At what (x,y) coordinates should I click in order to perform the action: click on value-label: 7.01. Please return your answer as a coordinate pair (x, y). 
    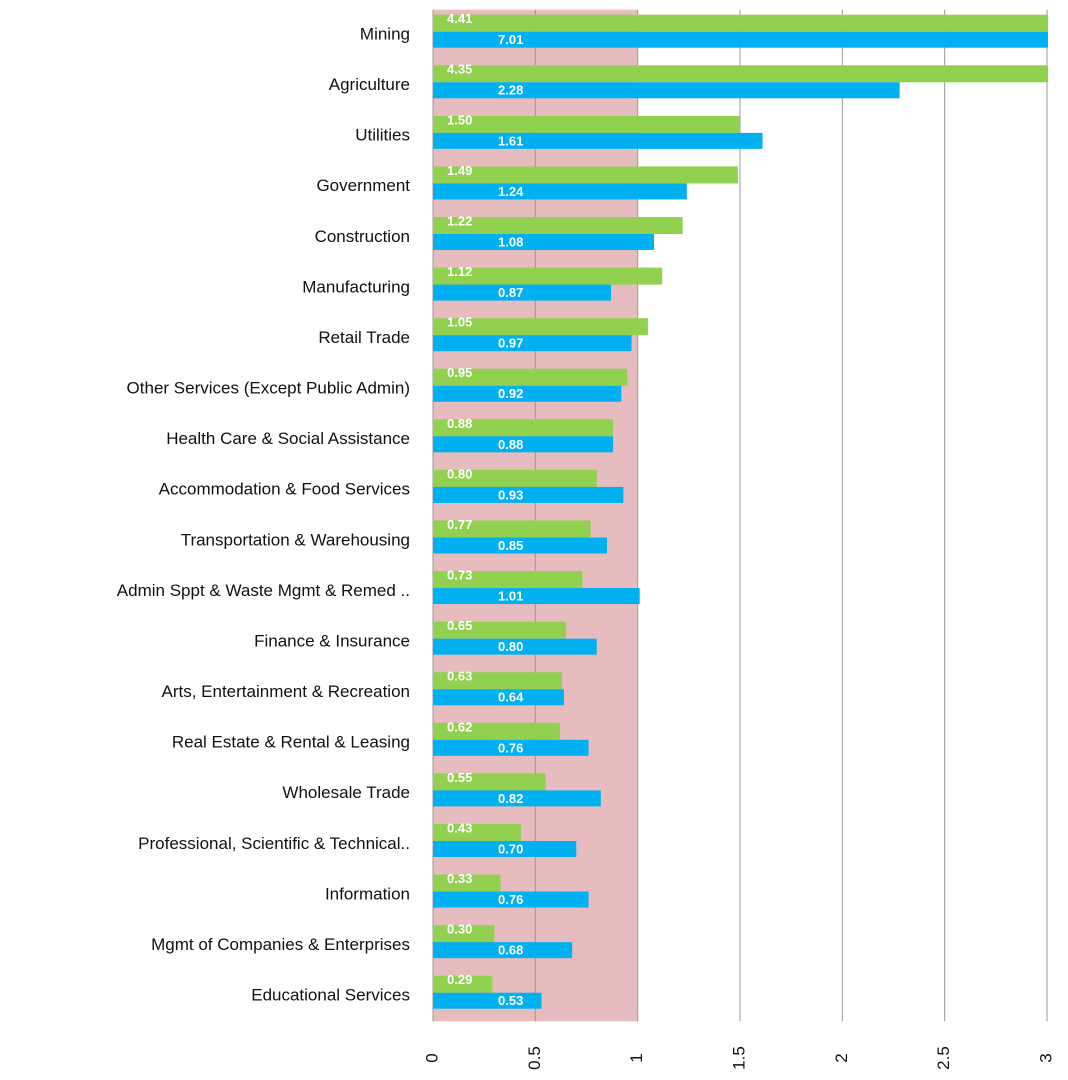
    Looking at the image, I should click on (510, 39).